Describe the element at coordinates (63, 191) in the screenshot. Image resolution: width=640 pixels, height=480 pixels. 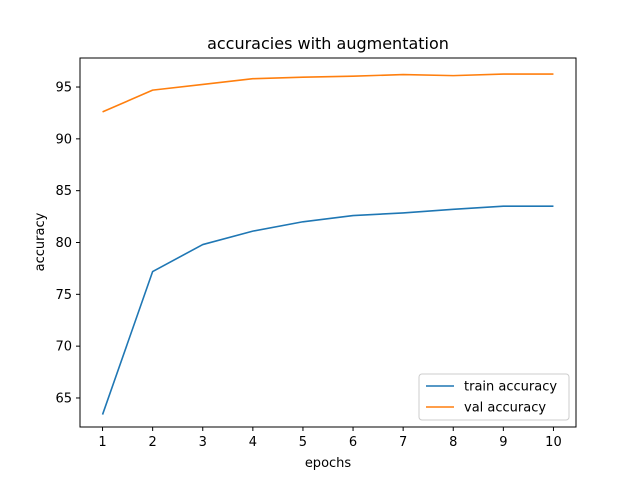
I see `y-tick-label: 85` at that location.